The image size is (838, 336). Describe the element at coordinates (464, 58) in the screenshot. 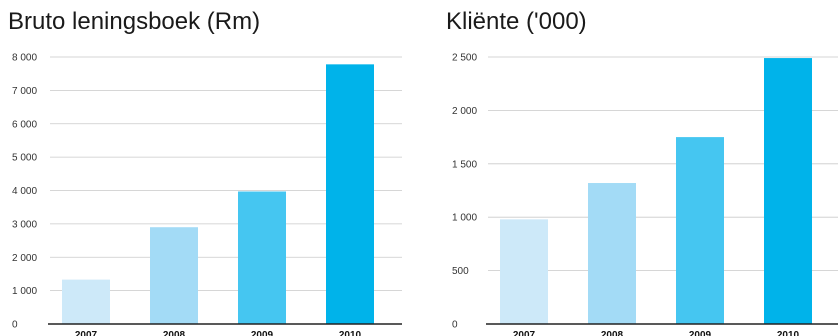

I see `y-tick-label: 2 500` at that location.